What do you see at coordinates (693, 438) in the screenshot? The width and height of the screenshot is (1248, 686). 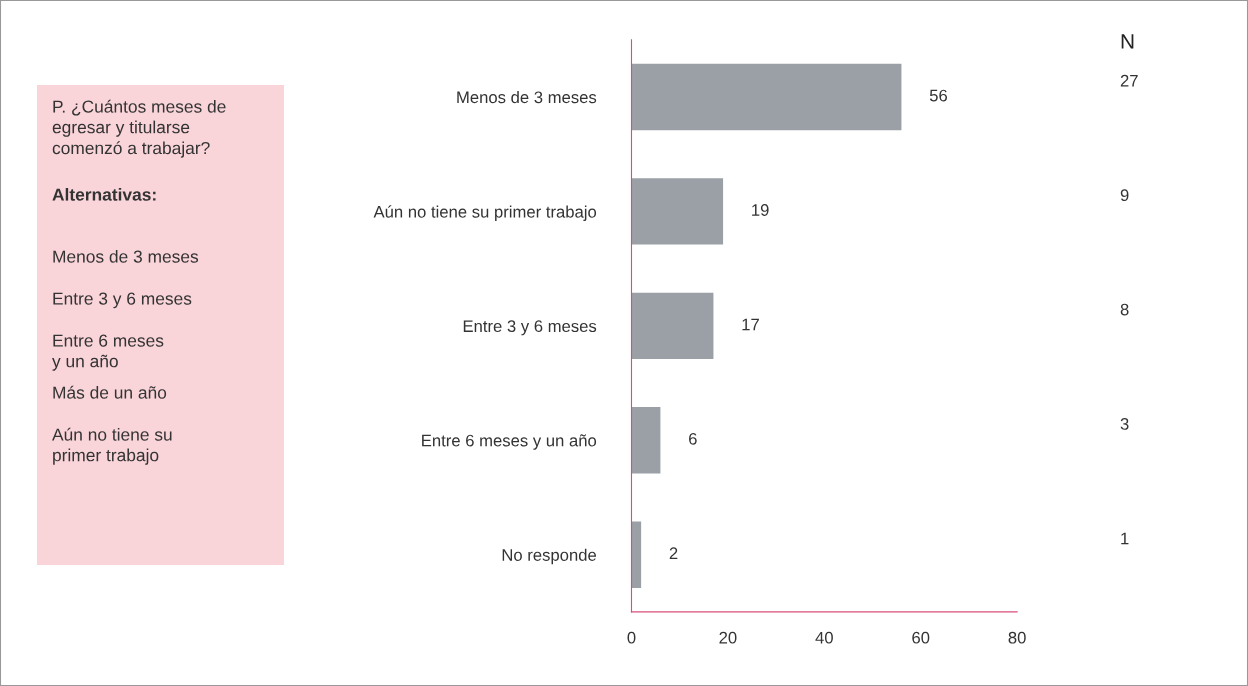 I see `data-label: 6` at bounding box center [693, 438].